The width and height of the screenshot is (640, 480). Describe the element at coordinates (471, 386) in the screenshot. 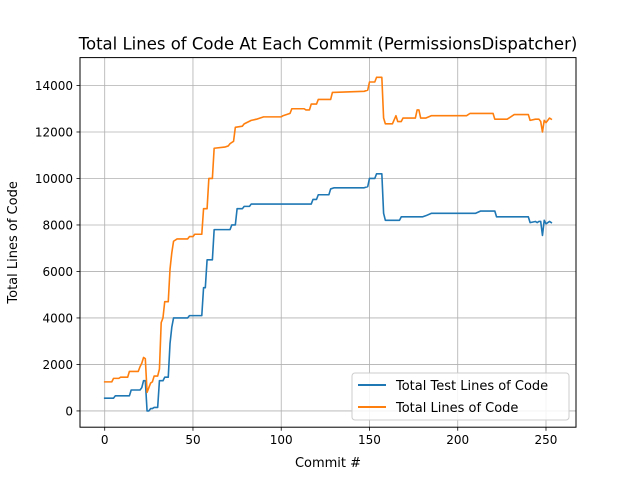

I see `legend-label-test-lines: Total Test Lines of Code` at that location.